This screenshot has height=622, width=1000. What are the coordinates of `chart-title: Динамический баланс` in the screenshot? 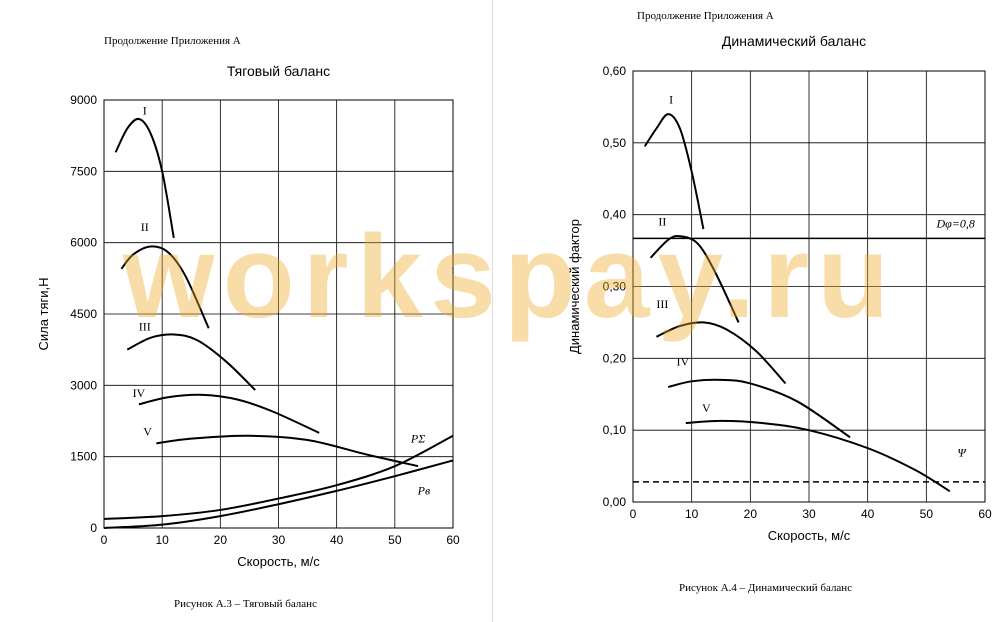 It's located at (794, 41).